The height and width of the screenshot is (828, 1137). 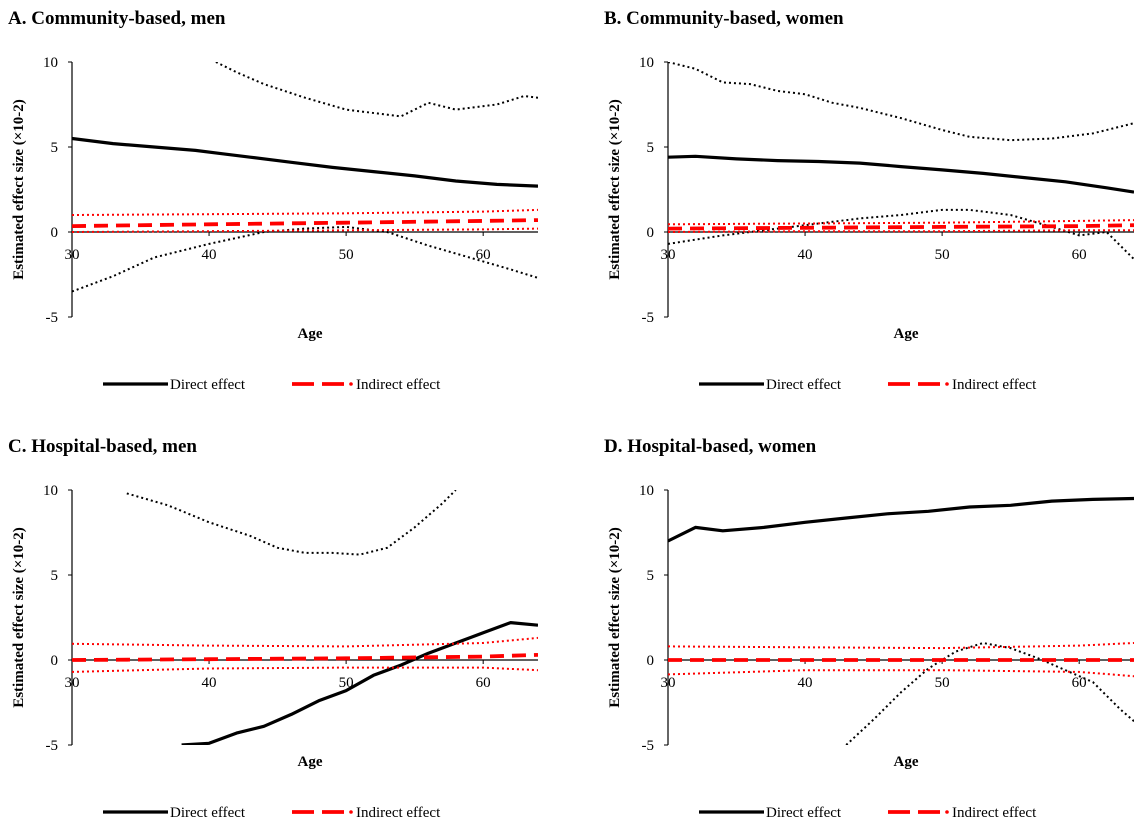 I want to click on chart-title: D. Hospital-based, women, so click(x=710, y=446).